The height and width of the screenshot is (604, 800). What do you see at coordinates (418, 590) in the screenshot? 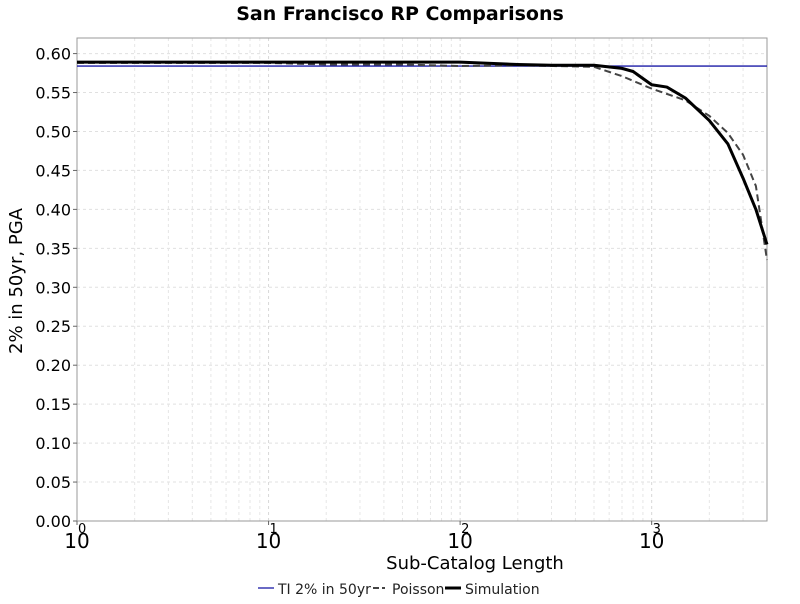
I see `legend-label: Poisson` at bounding box center [418, 590].